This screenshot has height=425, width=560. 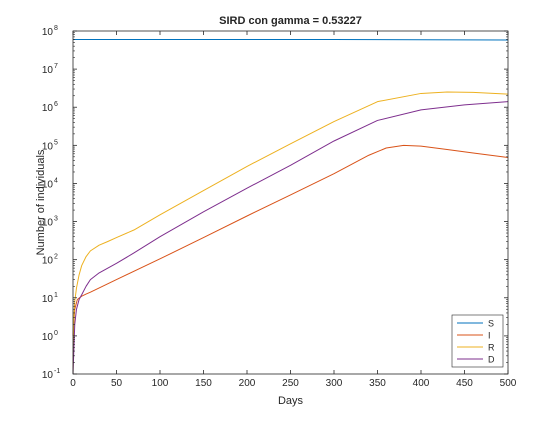 I want to click on x-tick-label: 50, so click(x=117, y=383).